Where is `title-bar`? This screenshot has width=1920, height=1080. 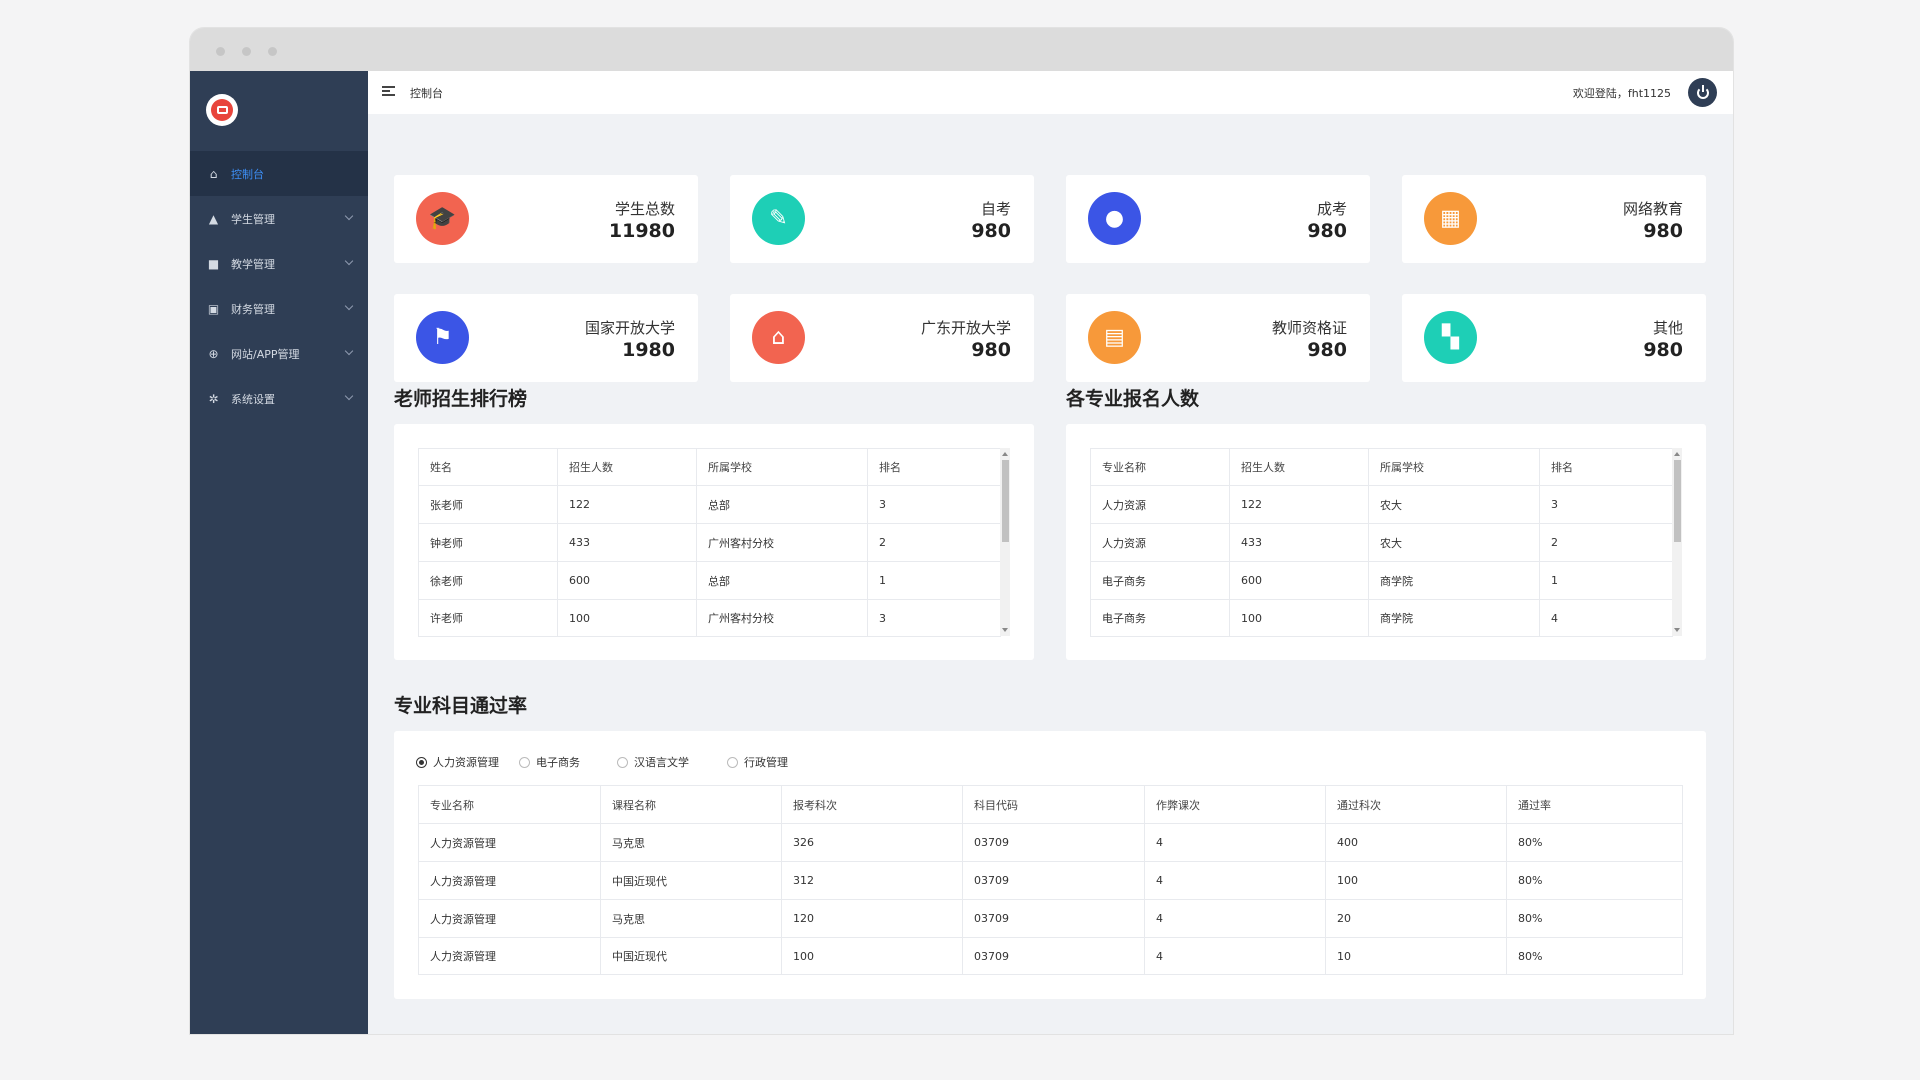 title-bar is located at coordinates (961, 49).